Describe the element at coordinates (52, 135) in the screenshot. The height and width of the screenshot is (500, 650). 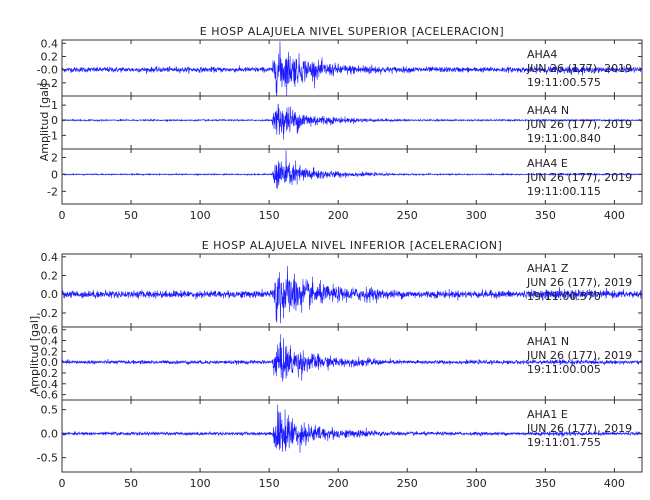
I see `y-tick-label: -1` at that location.